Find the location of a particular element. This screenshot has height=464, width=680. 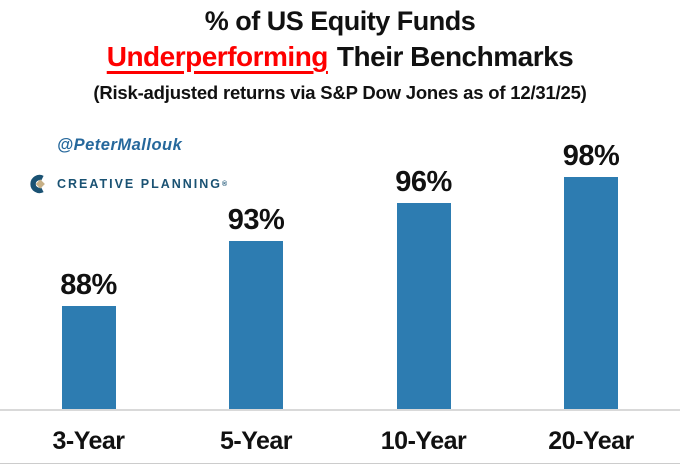

chart-subtitle: Underperforming Their Benchmarks is located at coordinates (340, 57).